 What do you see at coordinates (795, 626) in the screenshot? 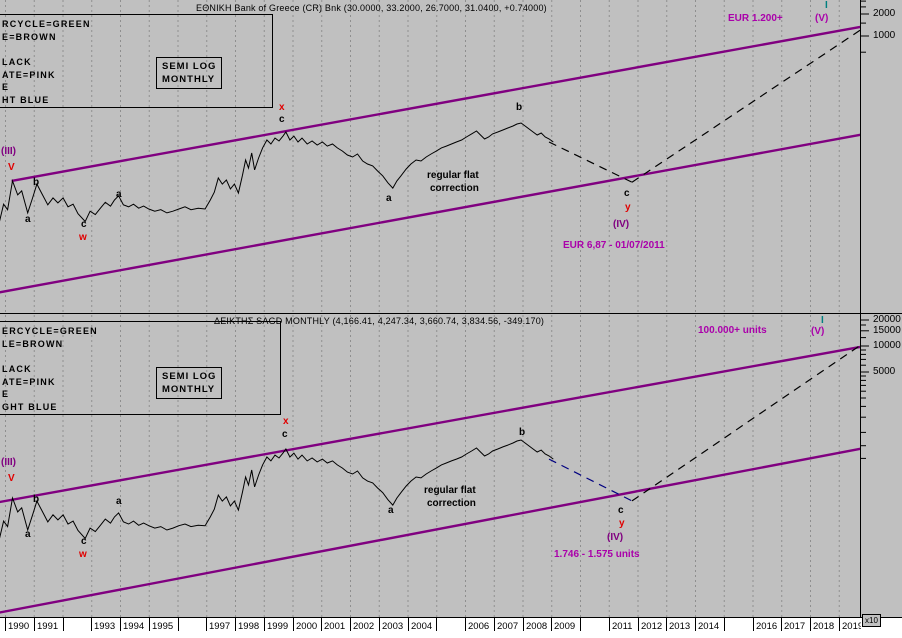
I see `x-axis-year-label: 2017` at bounding box center [795, 626].